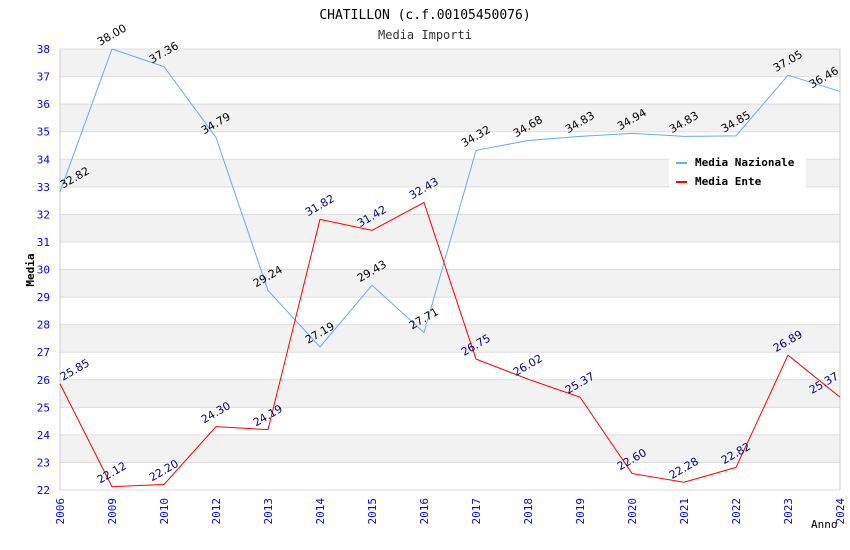 Image resolution: width=850 pixels, height=550 pixels. What do you see at coordinates (424, 511) in the screenshot?
I see `x-tick-label: 2016` at bounding box center [424, 511].